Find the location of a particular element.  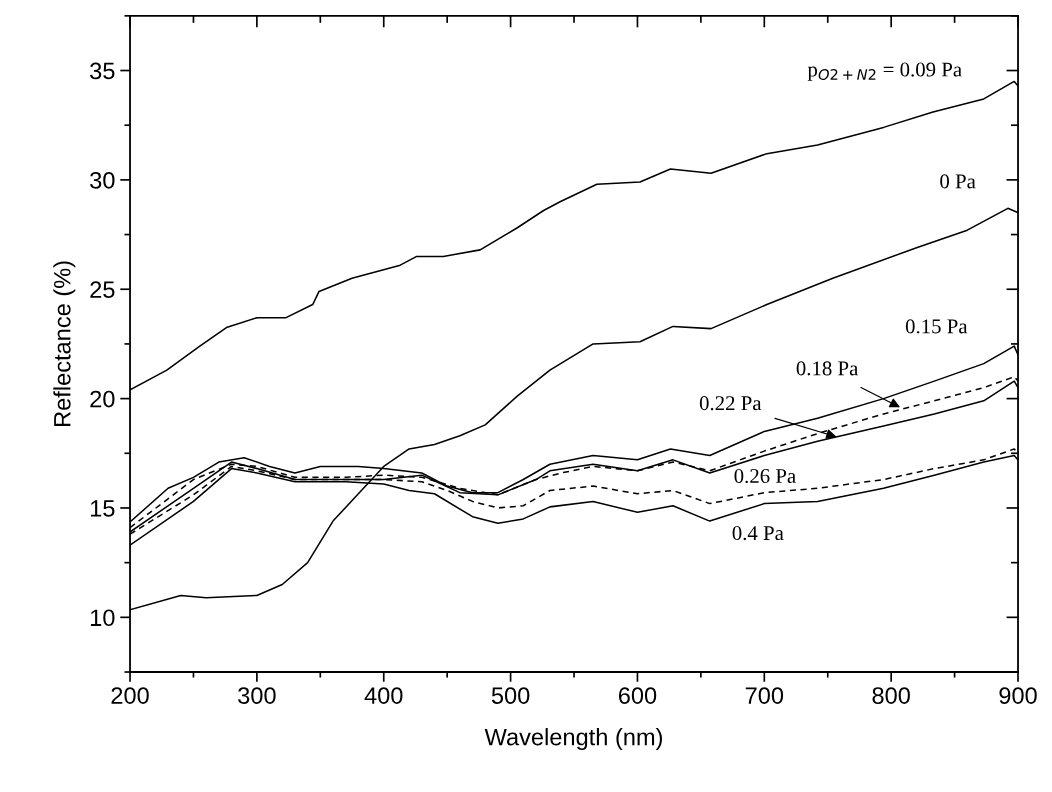

y-tick-label: 25 is located at coordinates (102, 290).